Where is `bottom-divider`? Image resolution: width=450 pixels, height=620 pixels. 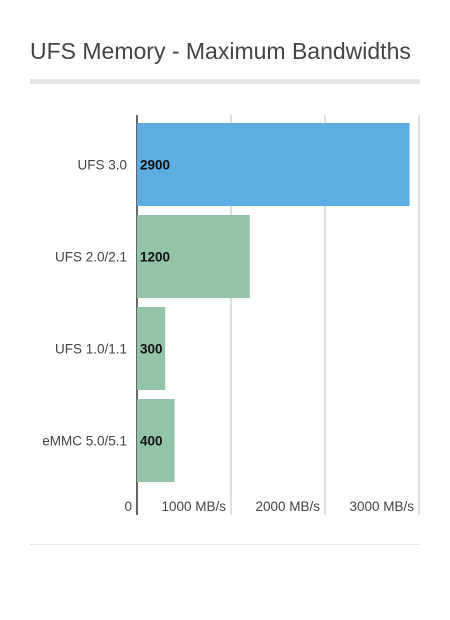 bottom-divider is located at coordinates (225, 544).